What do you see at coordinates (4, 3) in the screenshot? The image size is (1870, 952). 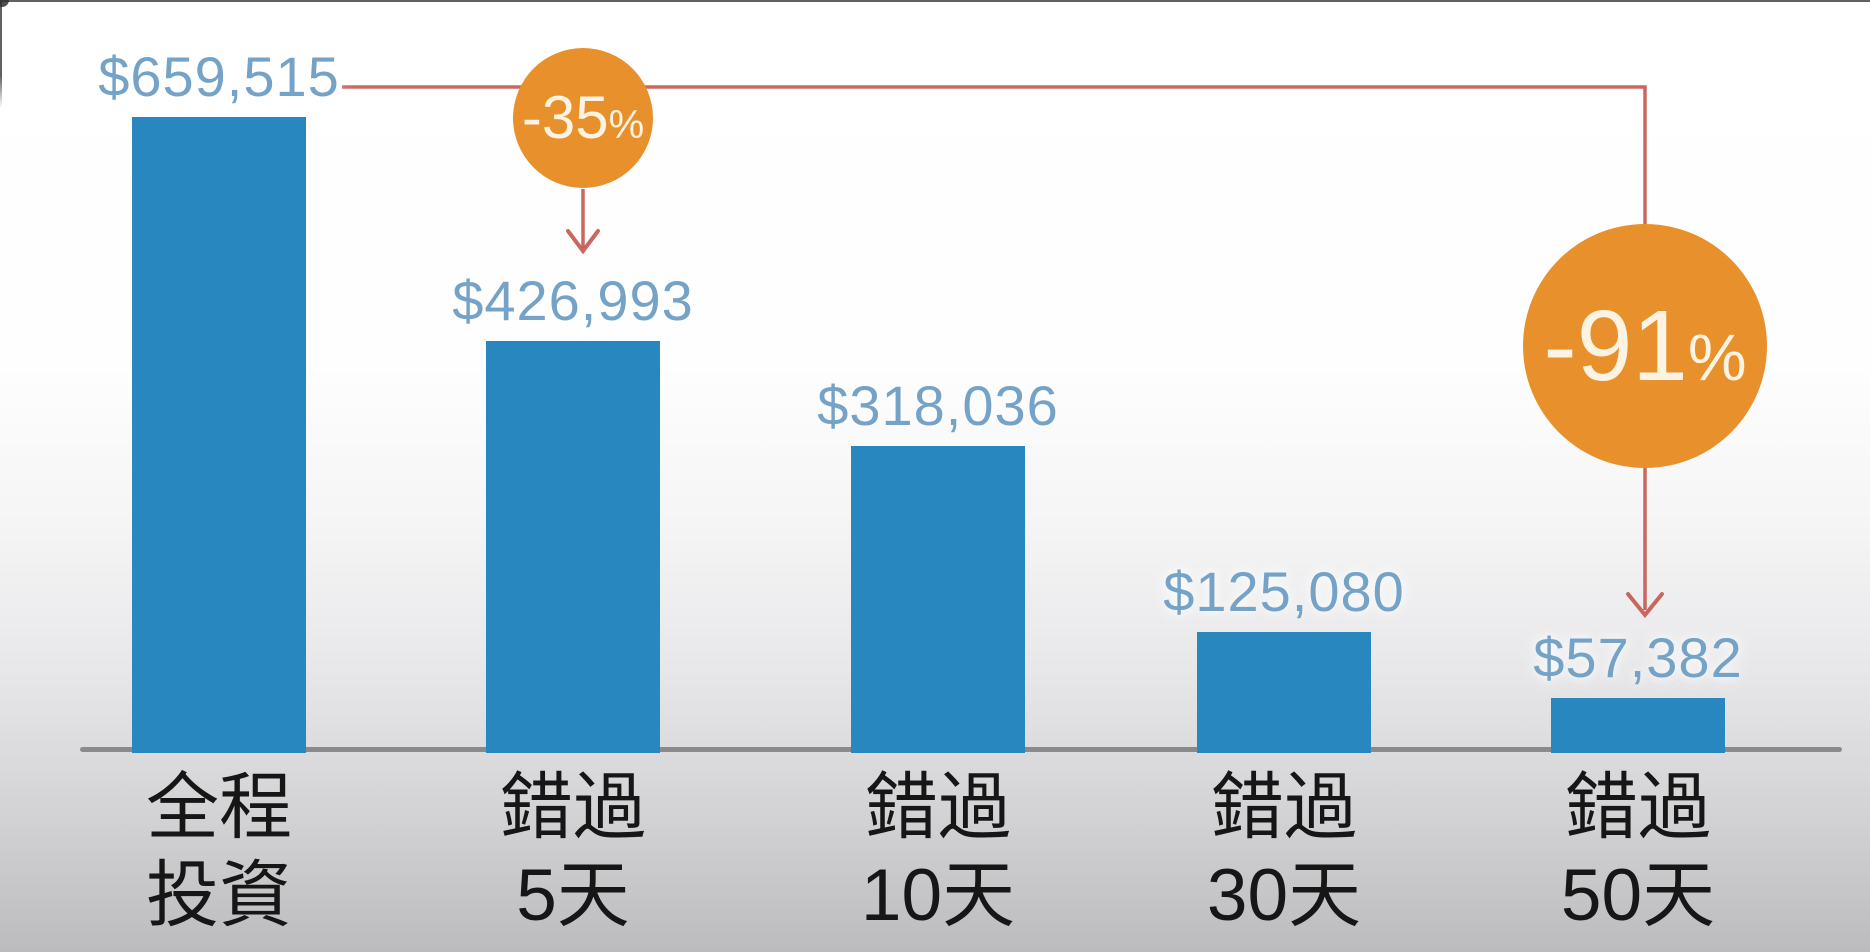 I see `video-frame-corner` at bounding box center [4, 3].